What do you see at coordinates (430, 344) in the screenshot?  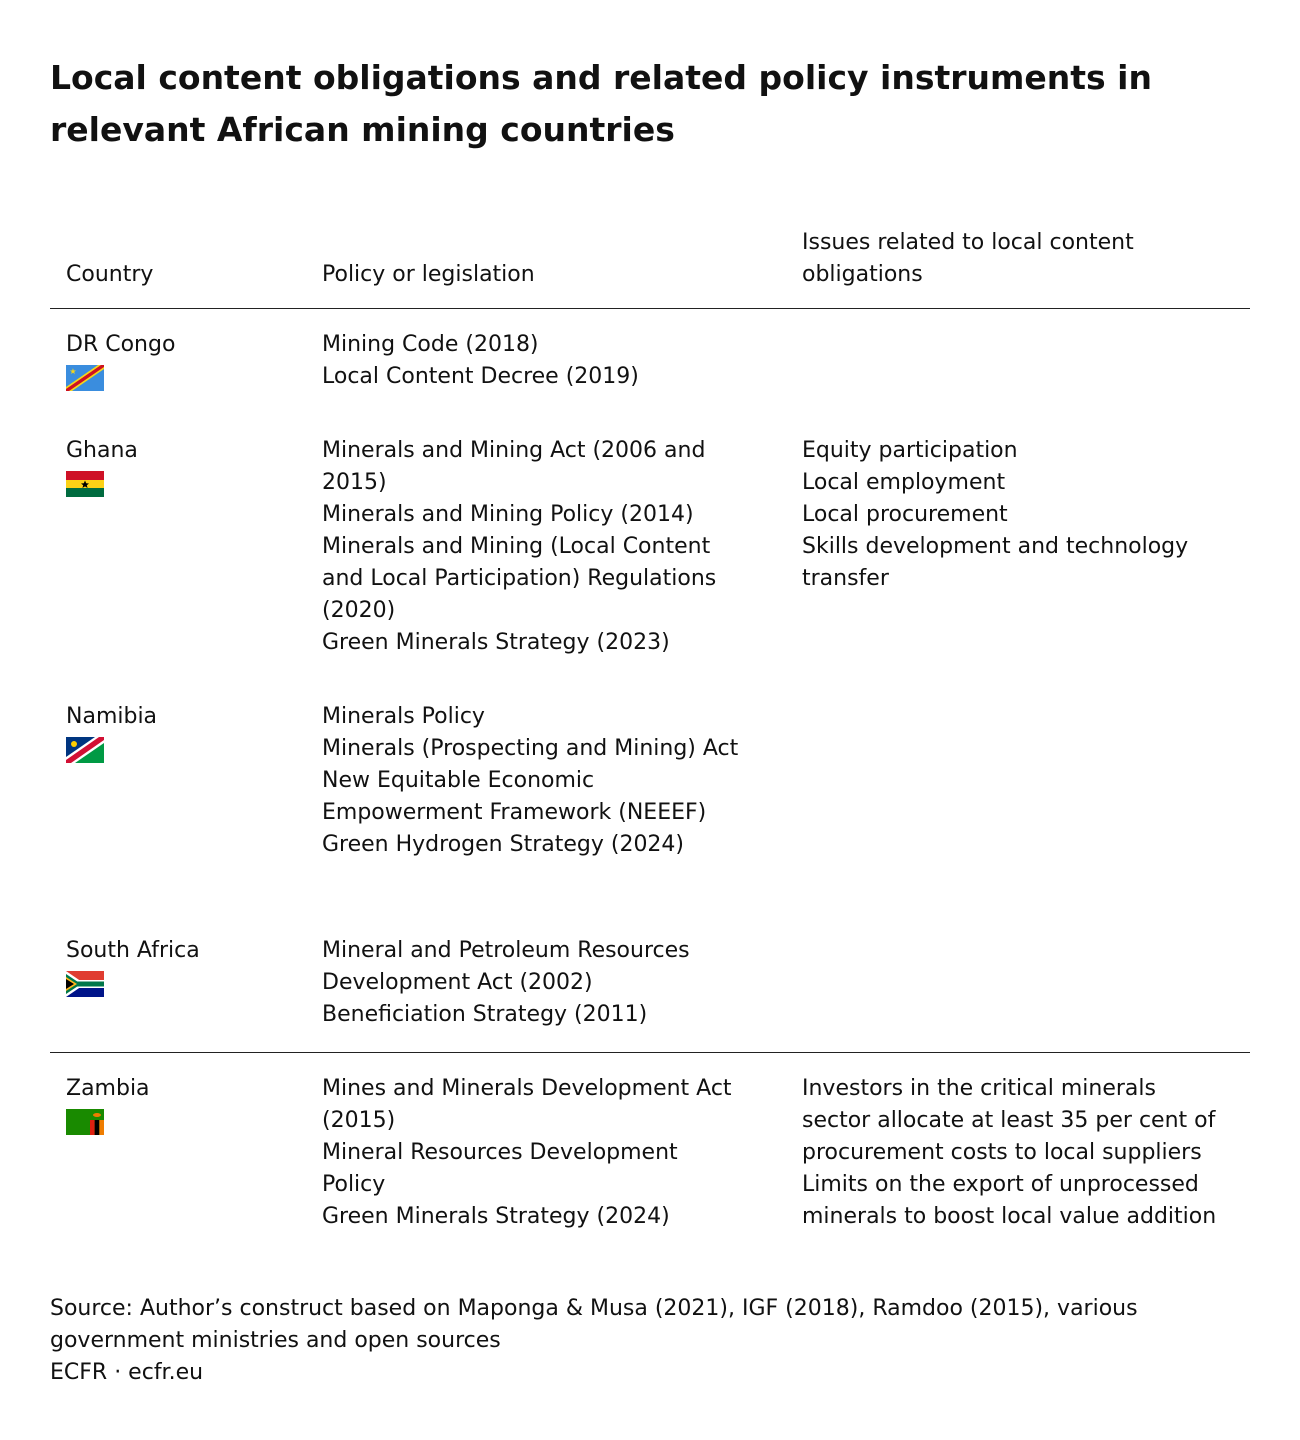 I see `policy-item: Mining Code (2018)` at bounding box center [430, 344].